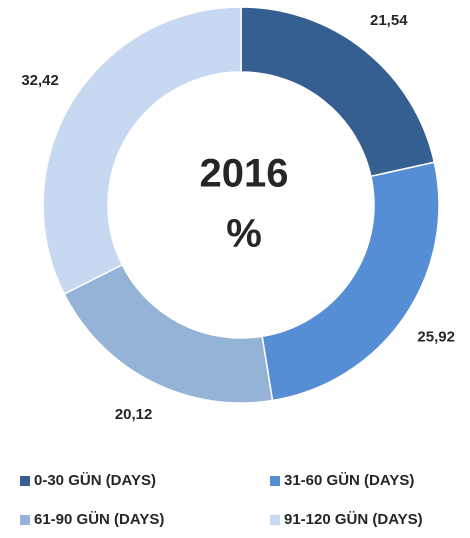 The height and width of the screenshot is (538, 470). I want to click on center-title: 2016, so click(244, 174).